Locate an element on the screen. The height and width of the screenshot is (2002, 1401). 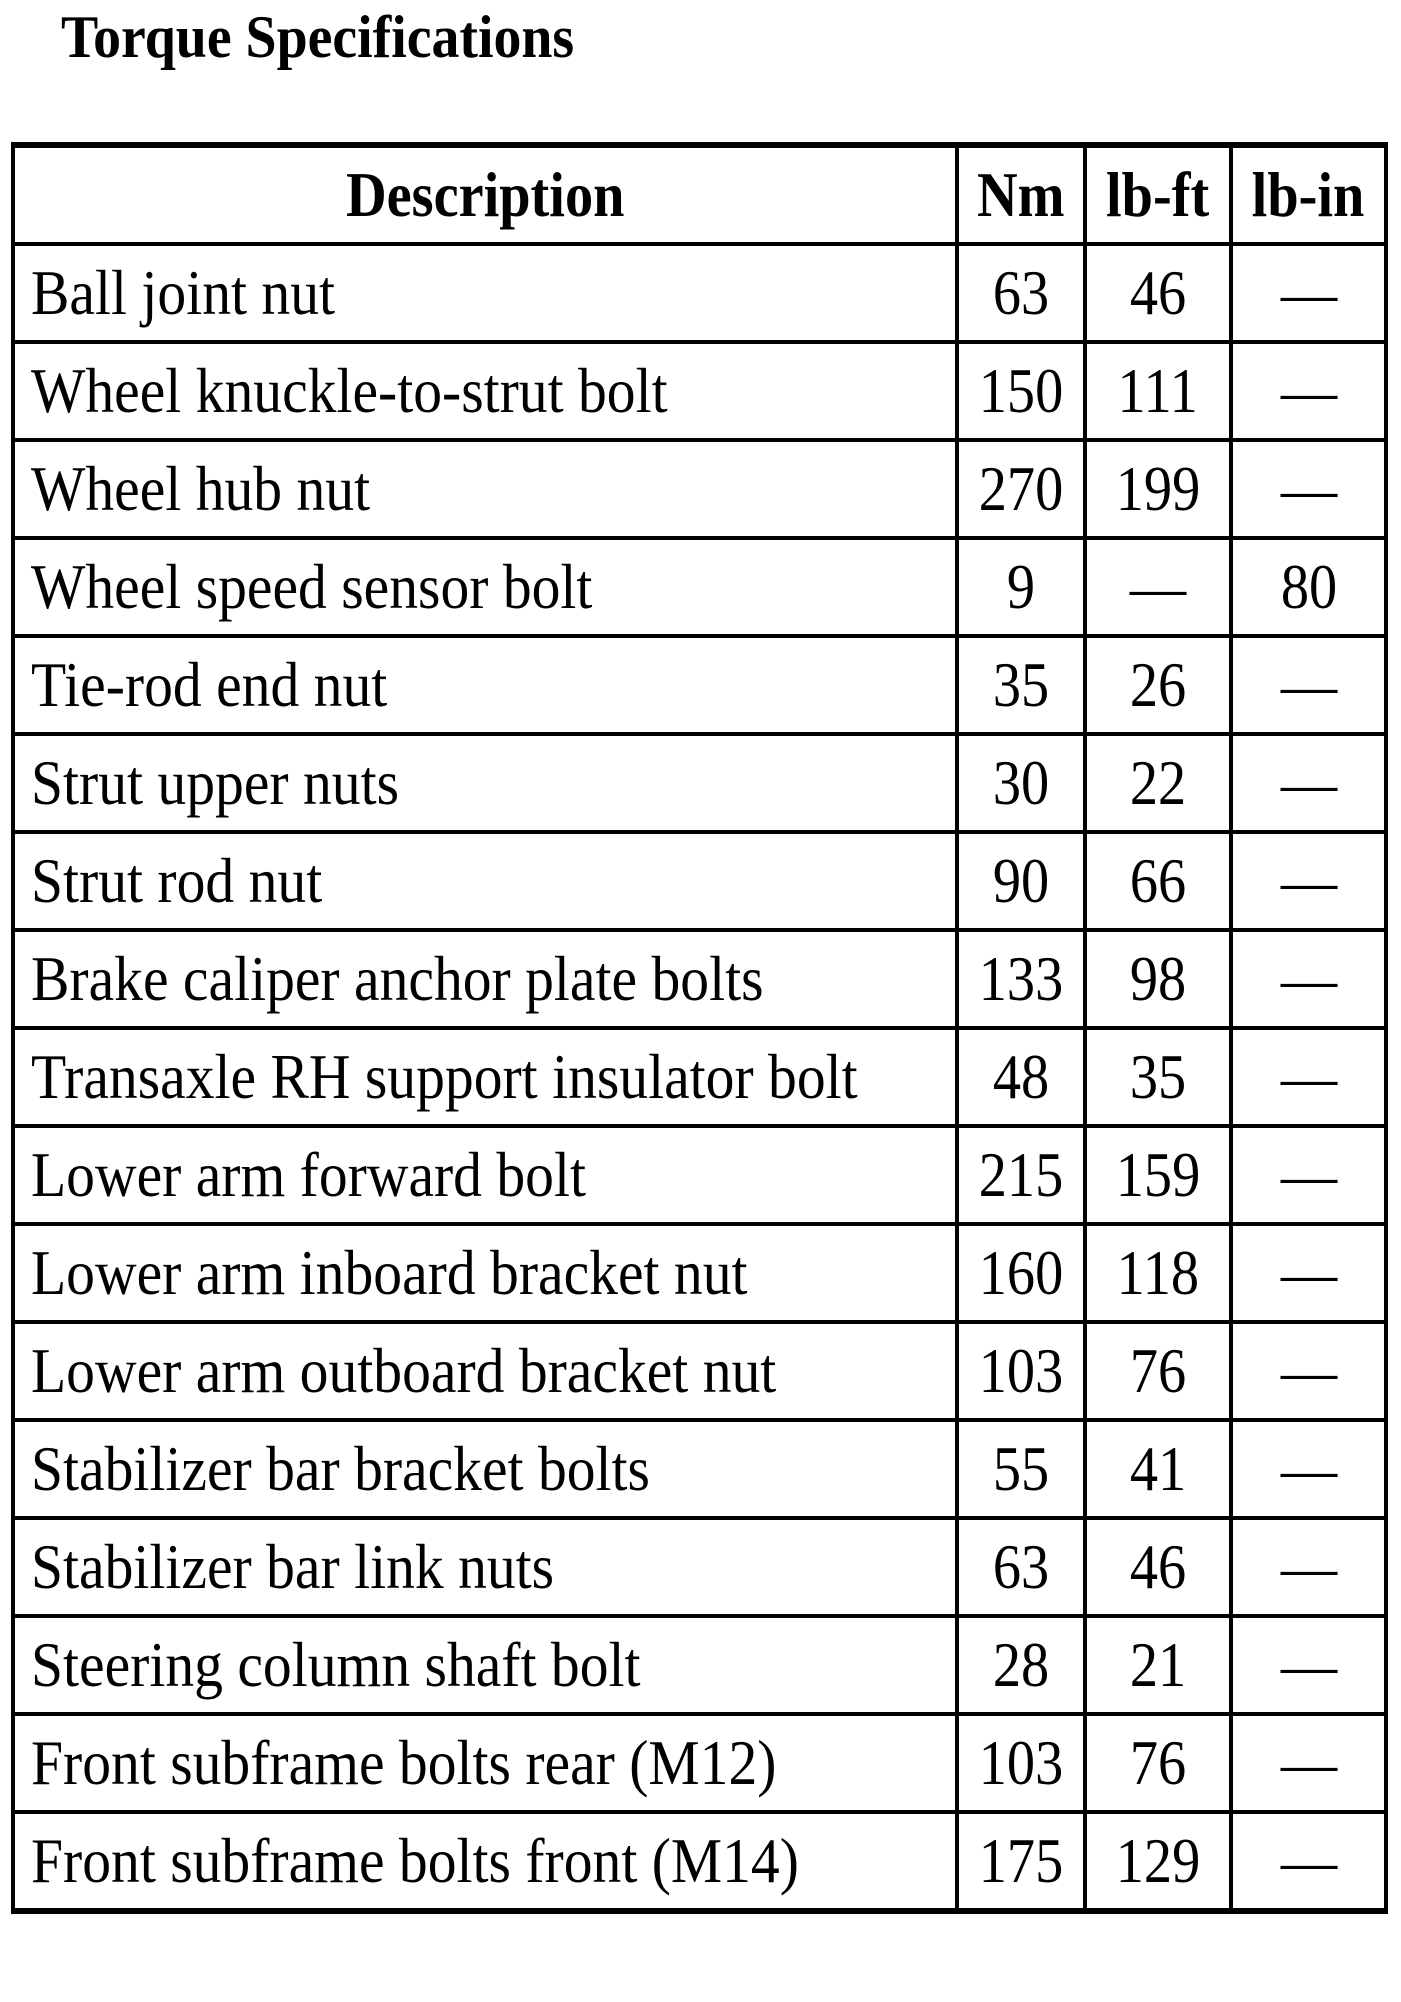
header-label: lb-in is located at coordinates (1308, 194).